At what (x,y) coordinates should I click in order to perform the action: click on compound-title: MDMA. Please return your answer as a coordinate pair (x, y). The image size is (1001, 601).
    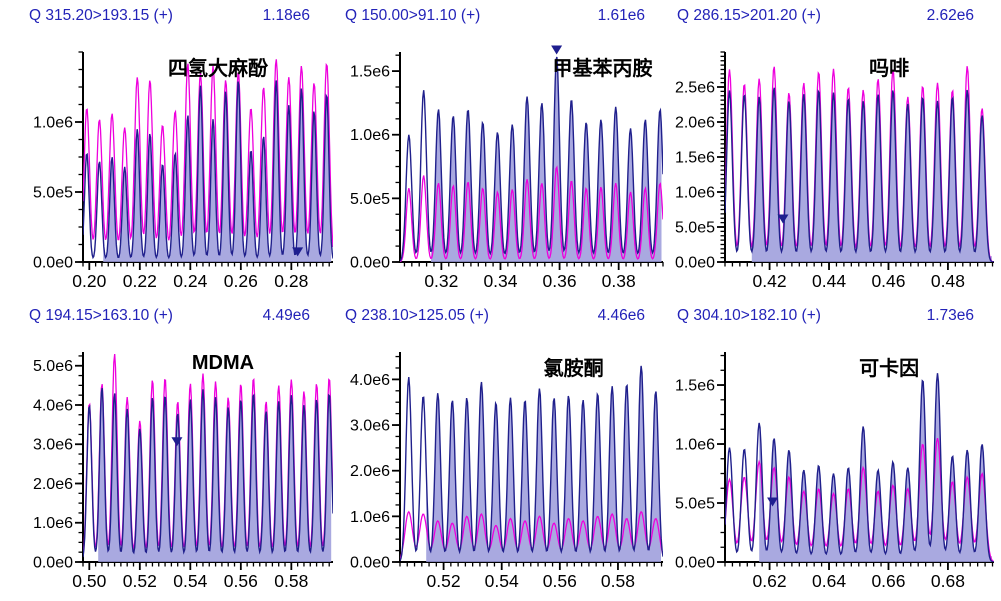
    Looking at the image, I should click on (223, 363).